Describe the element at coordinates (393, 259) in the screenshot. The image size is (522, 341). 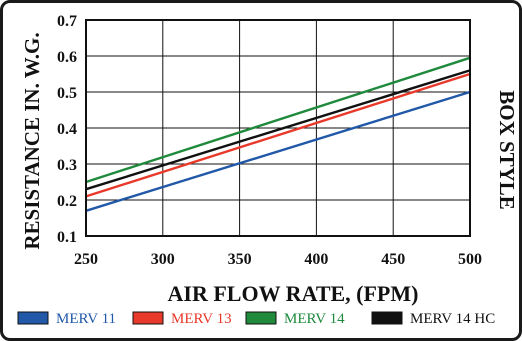
I see `x-tick-label: 450` at that location.